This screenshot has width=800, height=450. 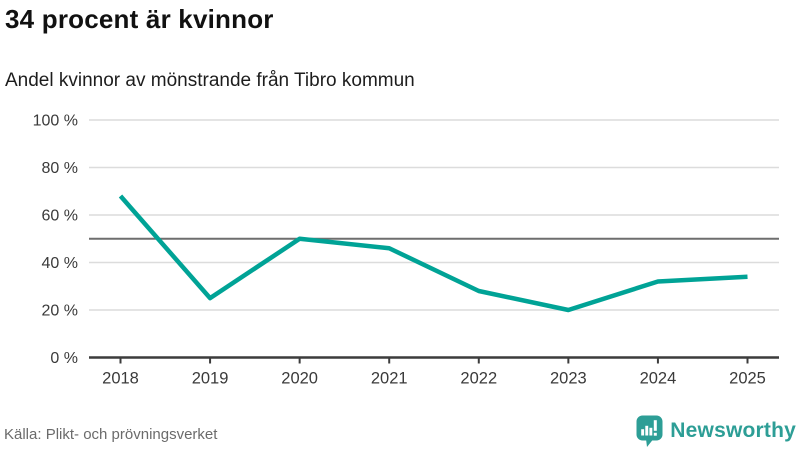 I want to click on bar-chart-bubble-icon, so click(x=649, y=431).